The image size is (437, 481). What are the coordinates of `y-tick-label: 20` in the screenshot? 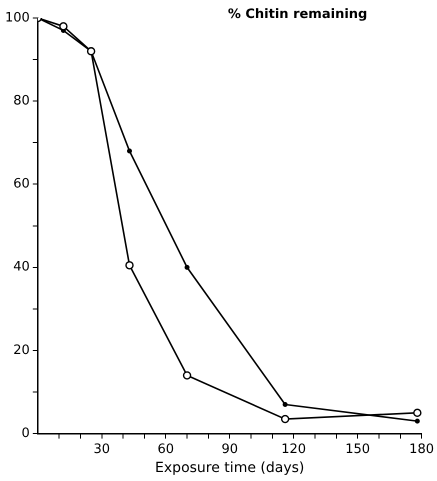 It's located at (21, 350).